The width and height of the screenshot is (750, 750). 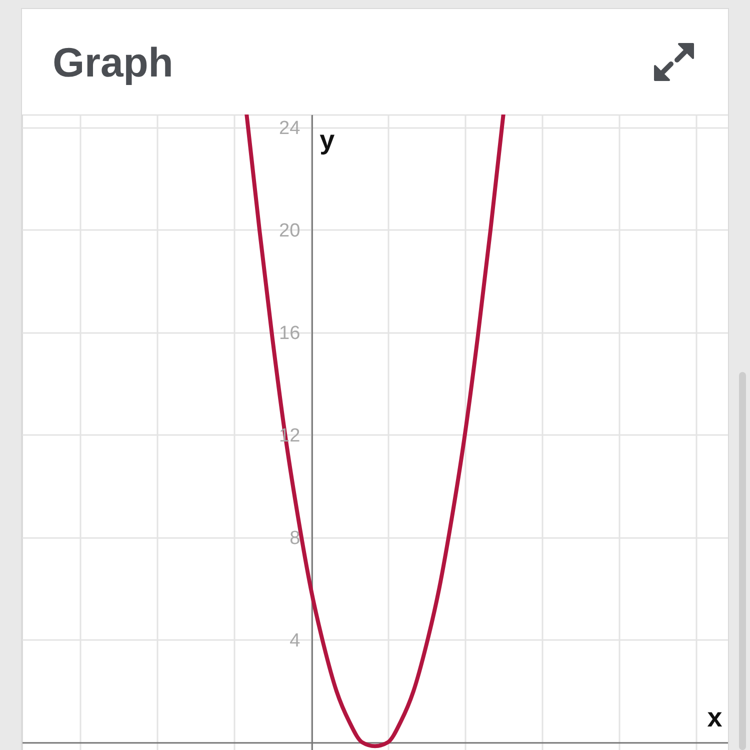 What do you see at coordinates (327, 139) in the screenshot?
I see `y-axis-title: y` at bounding box center [327, 139].